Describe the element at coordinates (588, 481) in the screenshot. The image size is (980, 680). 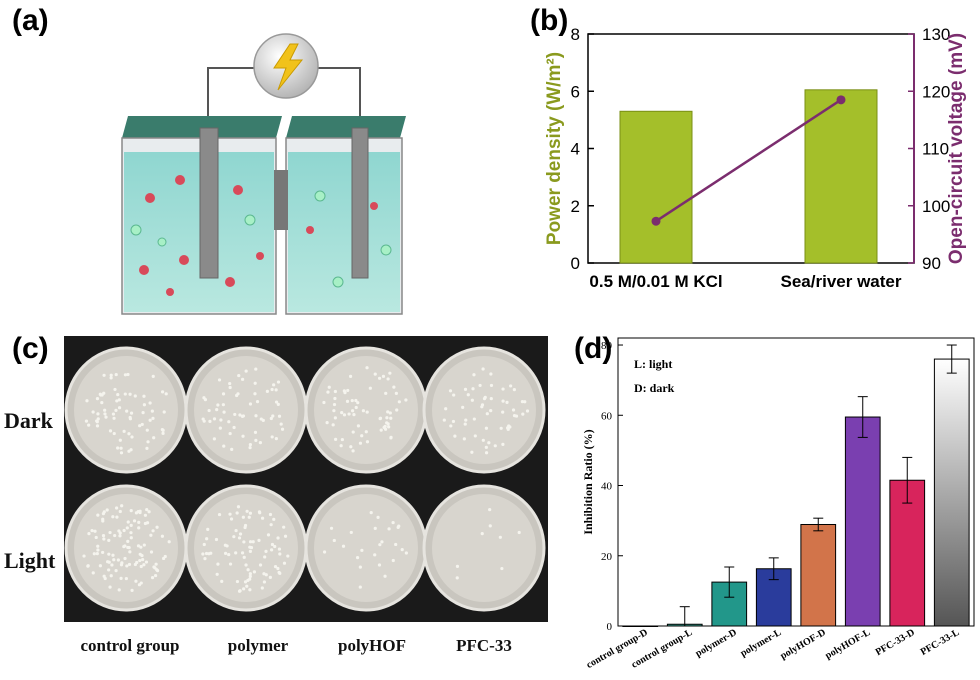
I see `y-axis-title: Inhibition Ratio (%)` at that location.